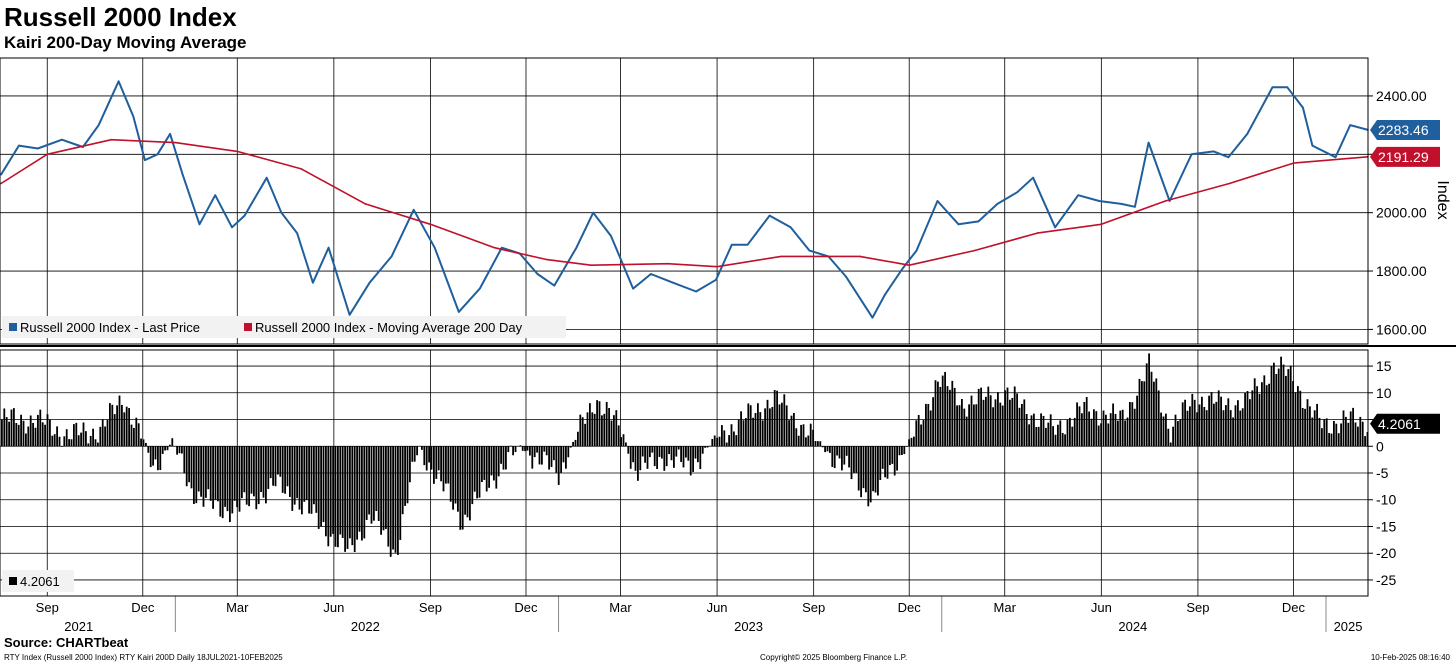 This screenshot has width=1456, height=665. I want to click on source-note: Source: CHARTbeat, so click(66, 642).